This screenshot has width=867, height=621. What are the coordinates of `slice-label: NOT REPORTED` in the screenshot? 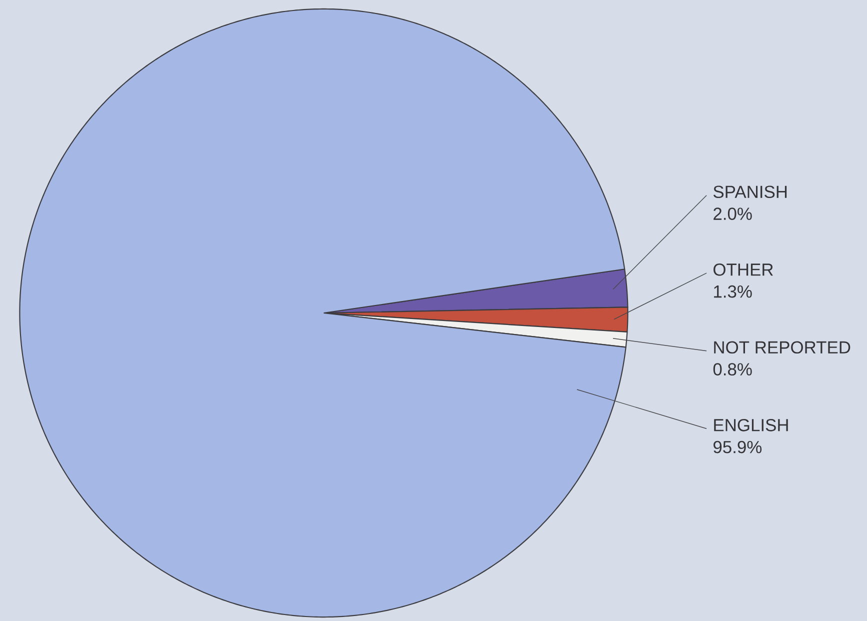 It's located at (782, 347).